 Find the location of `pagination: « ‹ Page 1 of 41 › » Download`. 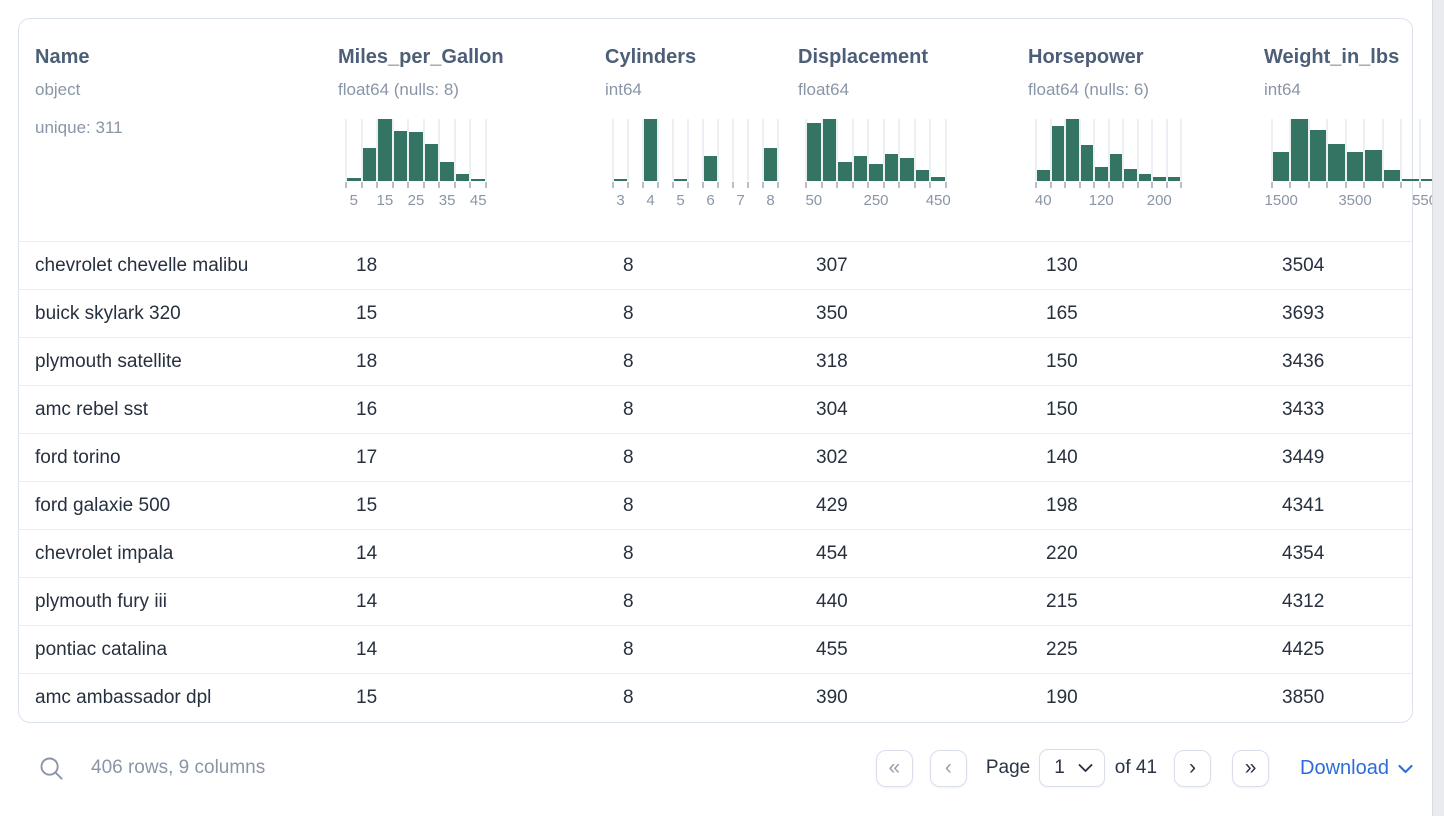

pagination: « ‹ Page 1 of 41 › » Download is located at coordinates (1134, 768).